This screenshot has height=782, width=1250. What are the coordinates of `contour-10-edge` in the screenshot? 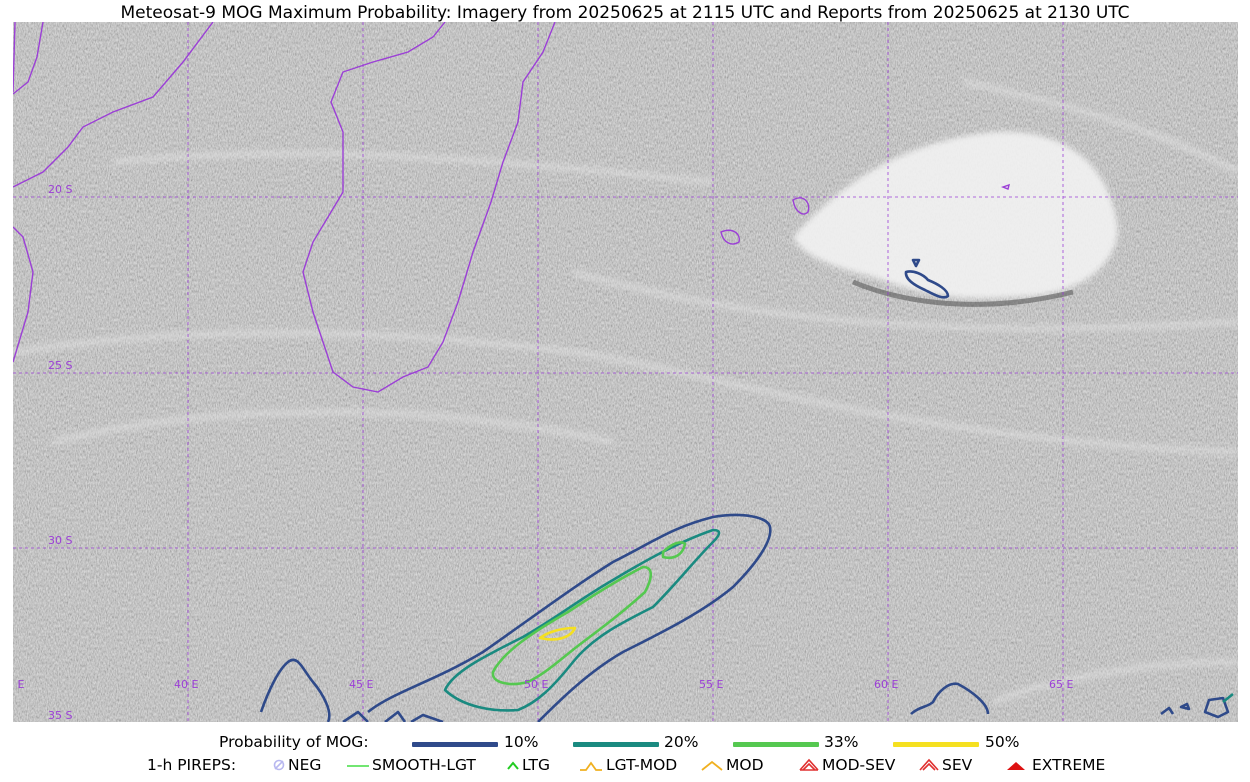 It's located at (1167, 711).